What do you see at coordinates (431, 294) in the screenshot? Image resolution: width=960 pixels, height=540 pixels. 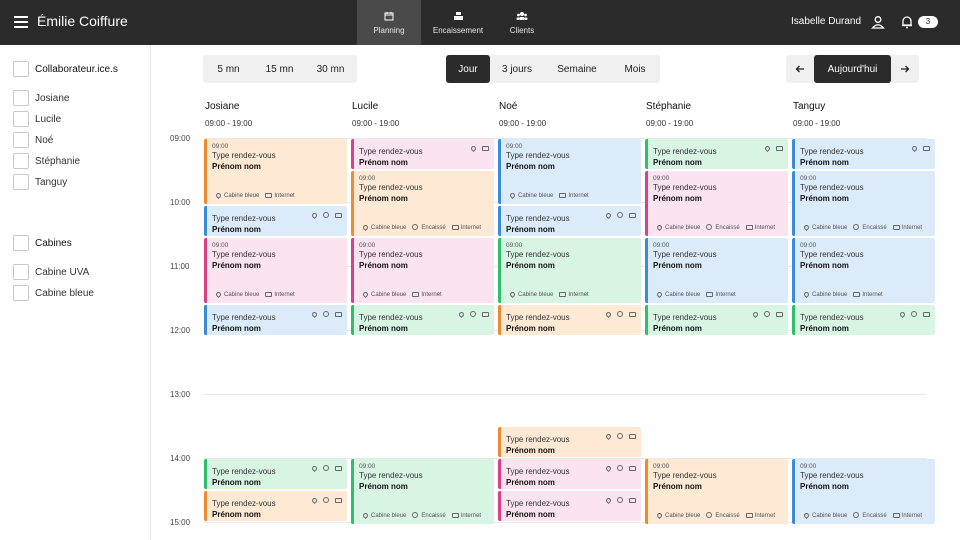 I see `footer-tag-label: Internet` at bounding box center [431, 294].